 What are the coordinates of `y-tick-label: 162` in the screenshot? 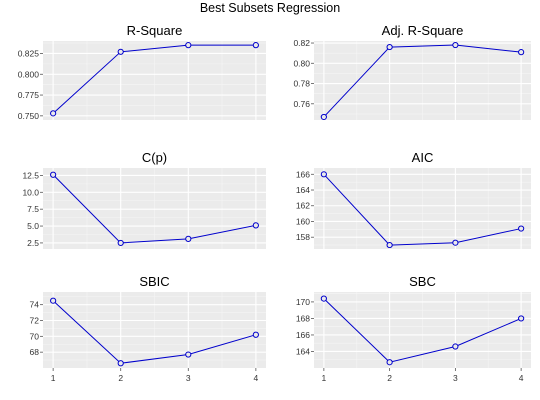 It's located at (303, 206).